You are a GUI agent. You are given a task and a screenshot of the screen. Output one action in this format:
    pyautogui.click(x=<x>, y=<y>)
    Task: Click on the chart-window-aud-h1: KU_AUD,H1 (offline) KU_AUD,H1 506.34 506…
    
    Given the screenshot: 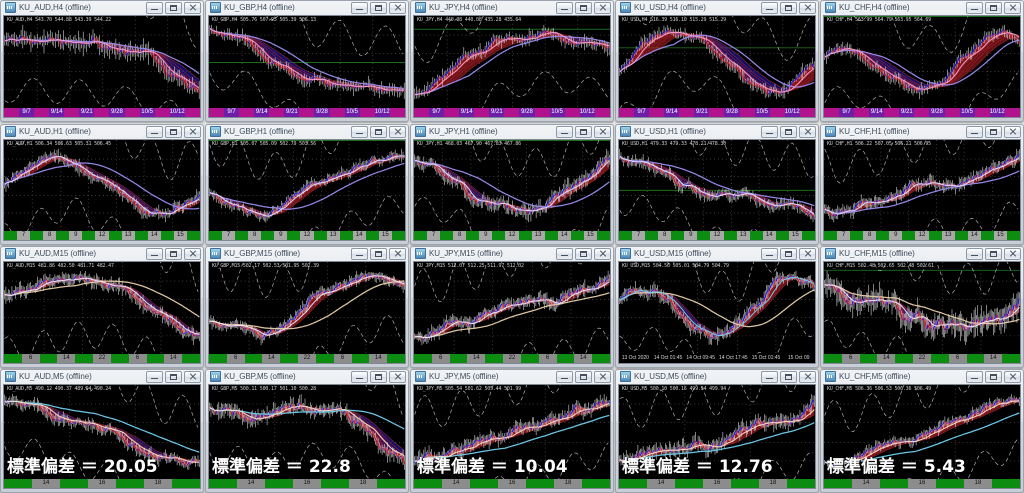 What is the action you would take?
    pyautogui.click(x=102, y=184)
    